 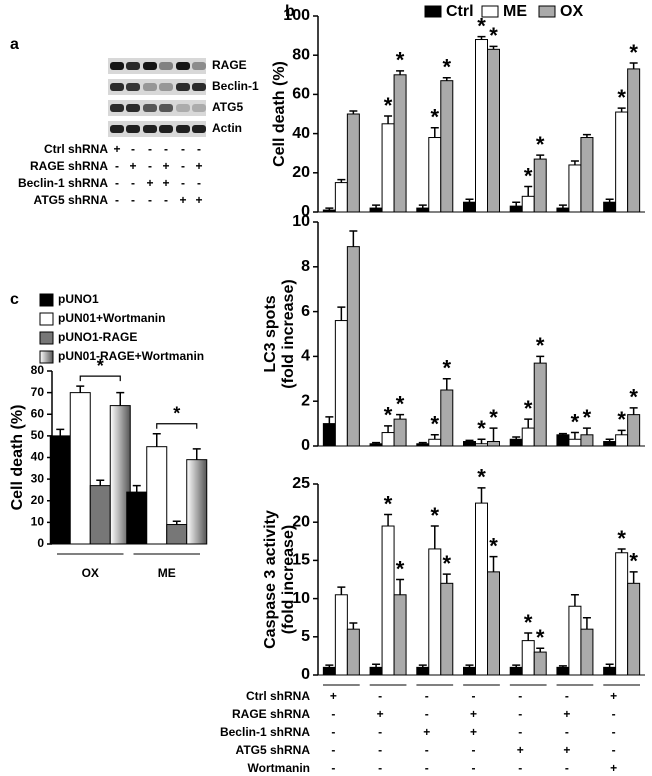 I want to click on y-tick-label: 8, so click(x=305, y=266).